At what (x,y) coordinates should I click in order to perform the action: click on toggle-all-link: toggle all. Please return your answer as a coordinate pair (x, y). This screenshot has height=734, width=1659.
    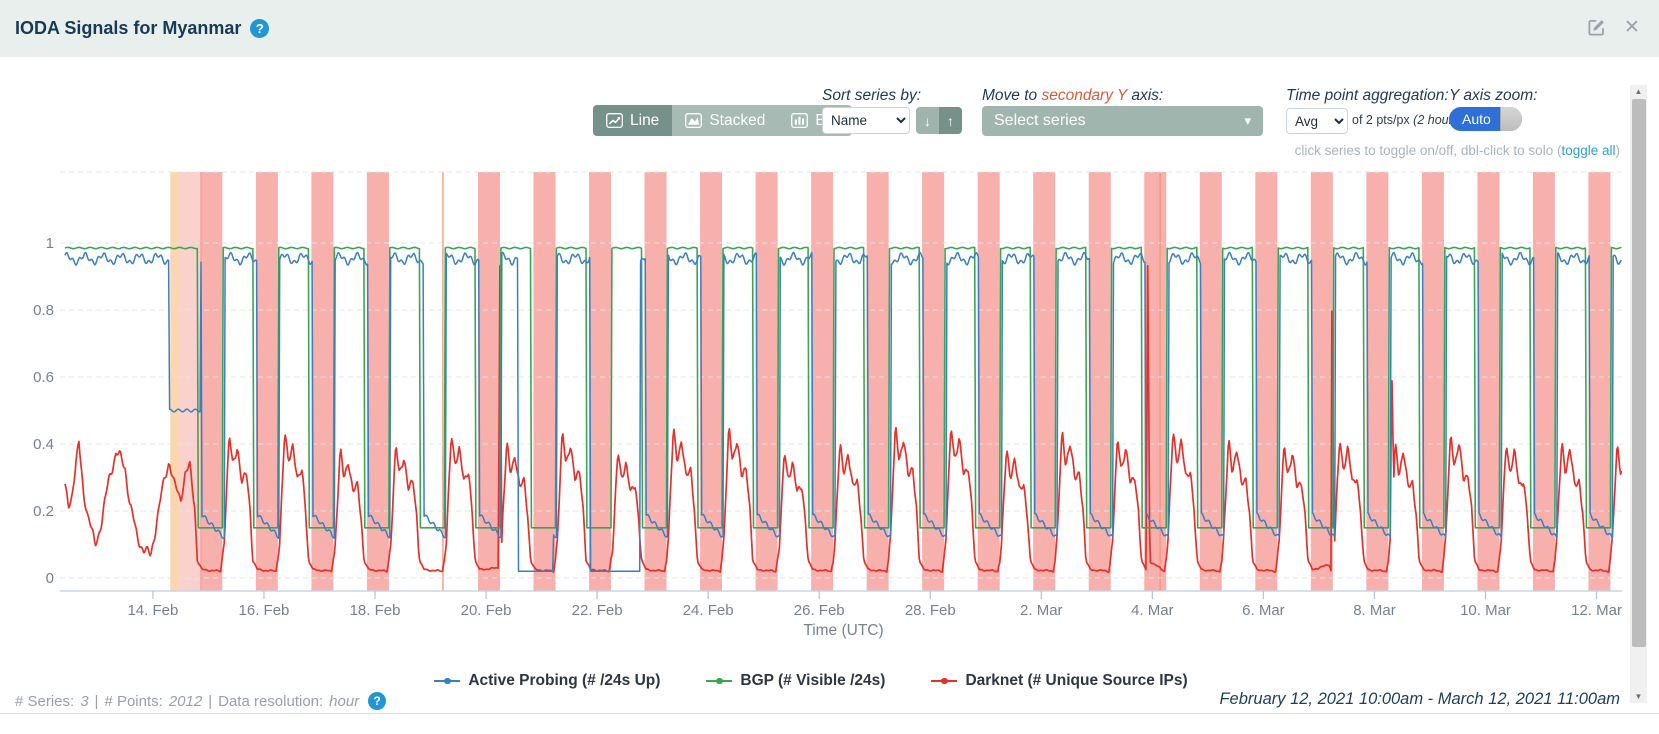
    Looking at the image, I should click on (1588, 150).